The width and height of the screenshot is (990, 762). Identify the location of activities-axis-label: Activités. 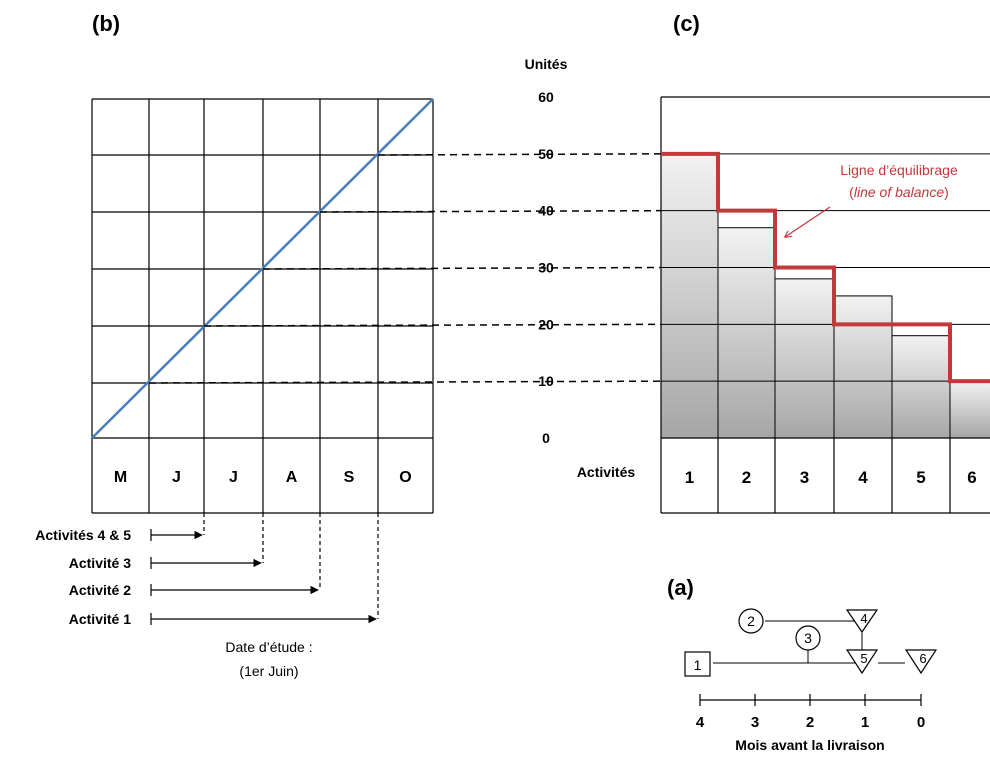
(606, 472).